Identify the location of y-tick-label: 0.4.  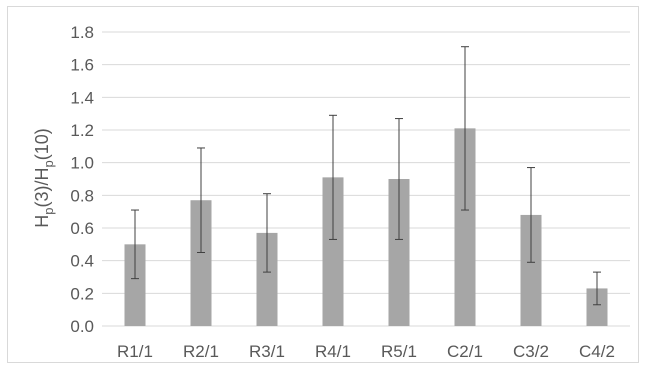
(82, 261).